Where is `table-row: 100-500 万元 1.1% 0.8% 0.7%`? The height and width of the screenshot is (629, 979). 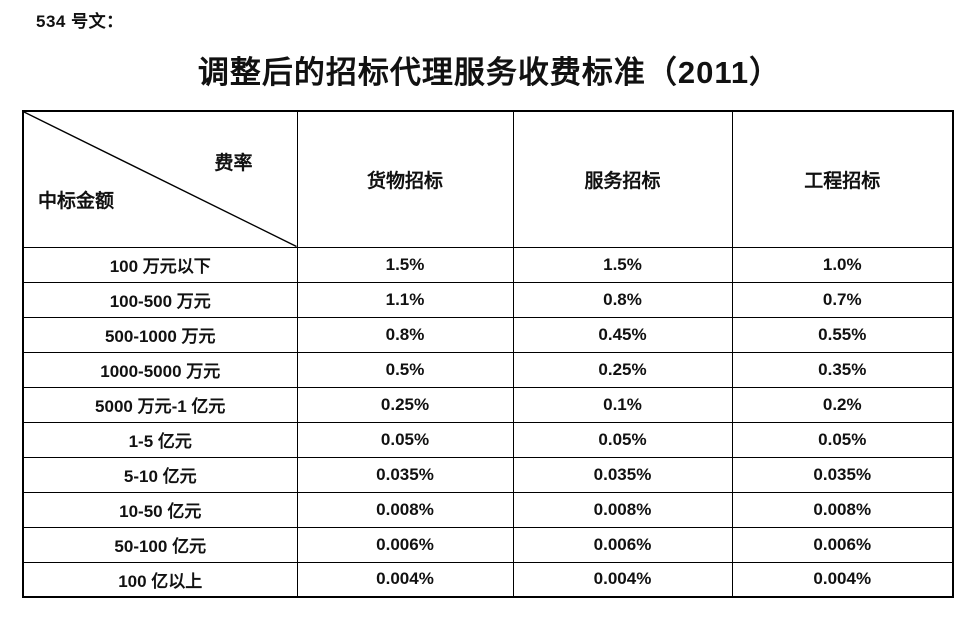
table-row: 100-500 万元 1.1% 0.8% 0.7% is located at coordinates (488, 299).